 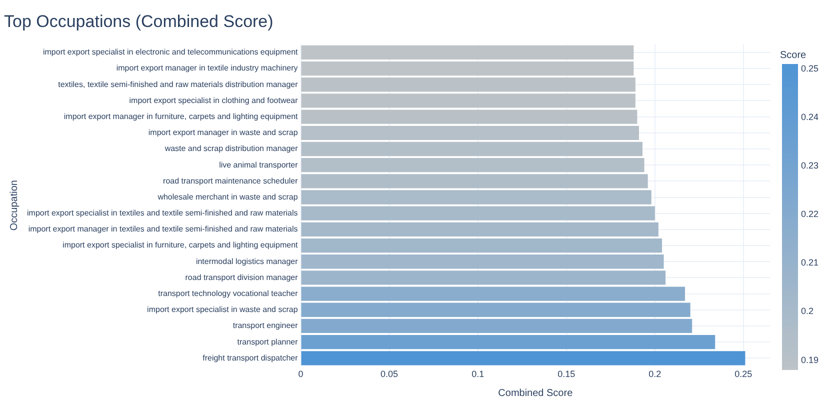 What do you see at coordinates (170, 52) in the screenshot?
I see `y-tick-label: import export specialist in electronic and telecommunications equipment` at bounding box center [170, 52].